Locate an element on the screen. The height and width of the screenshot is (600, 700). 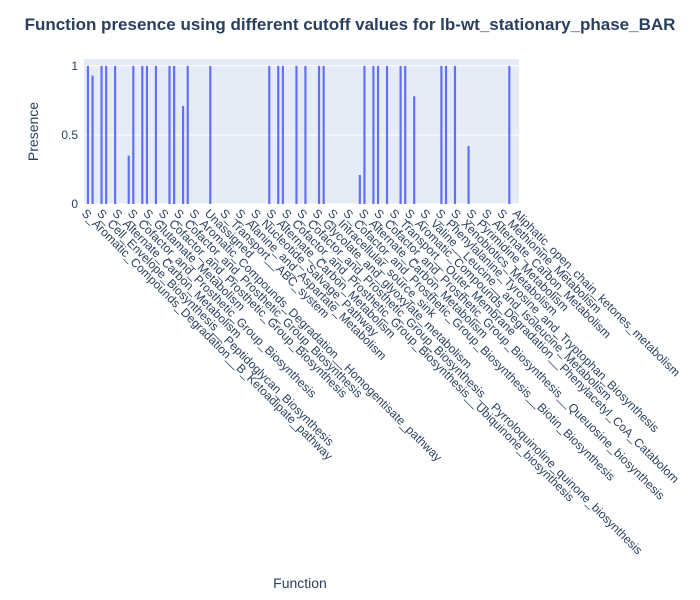
bars is located at coordinates (298, 135).